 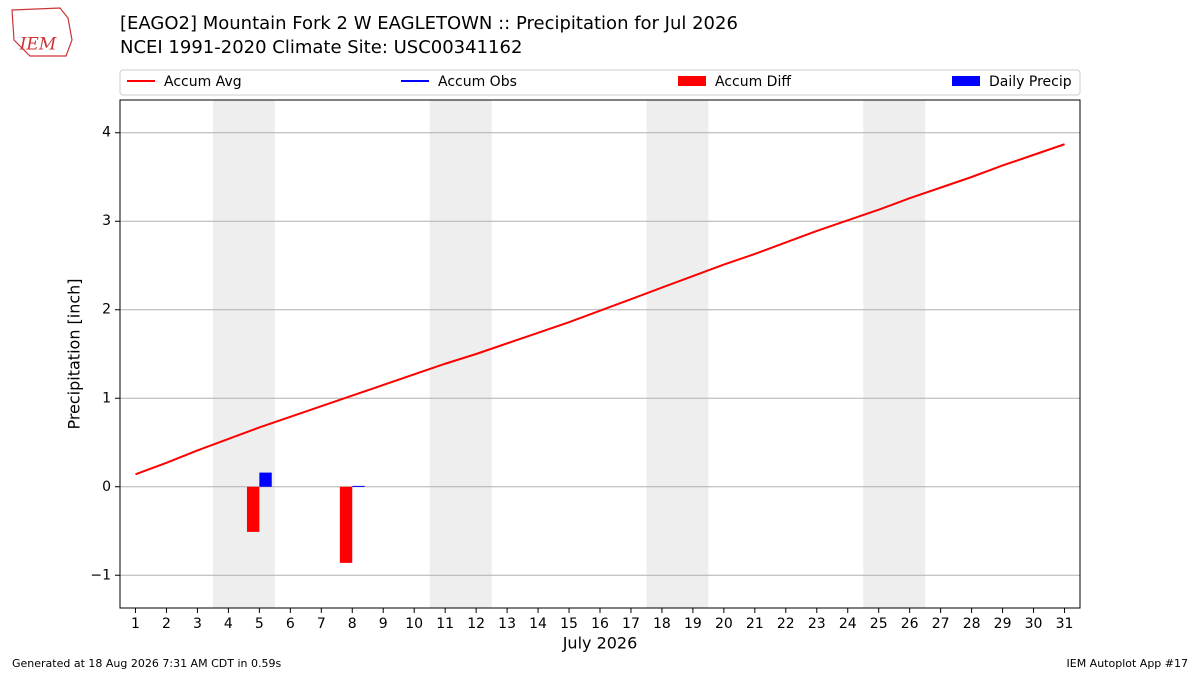 I want to click on x-tick-label: 12, so click(x=476, y=624).